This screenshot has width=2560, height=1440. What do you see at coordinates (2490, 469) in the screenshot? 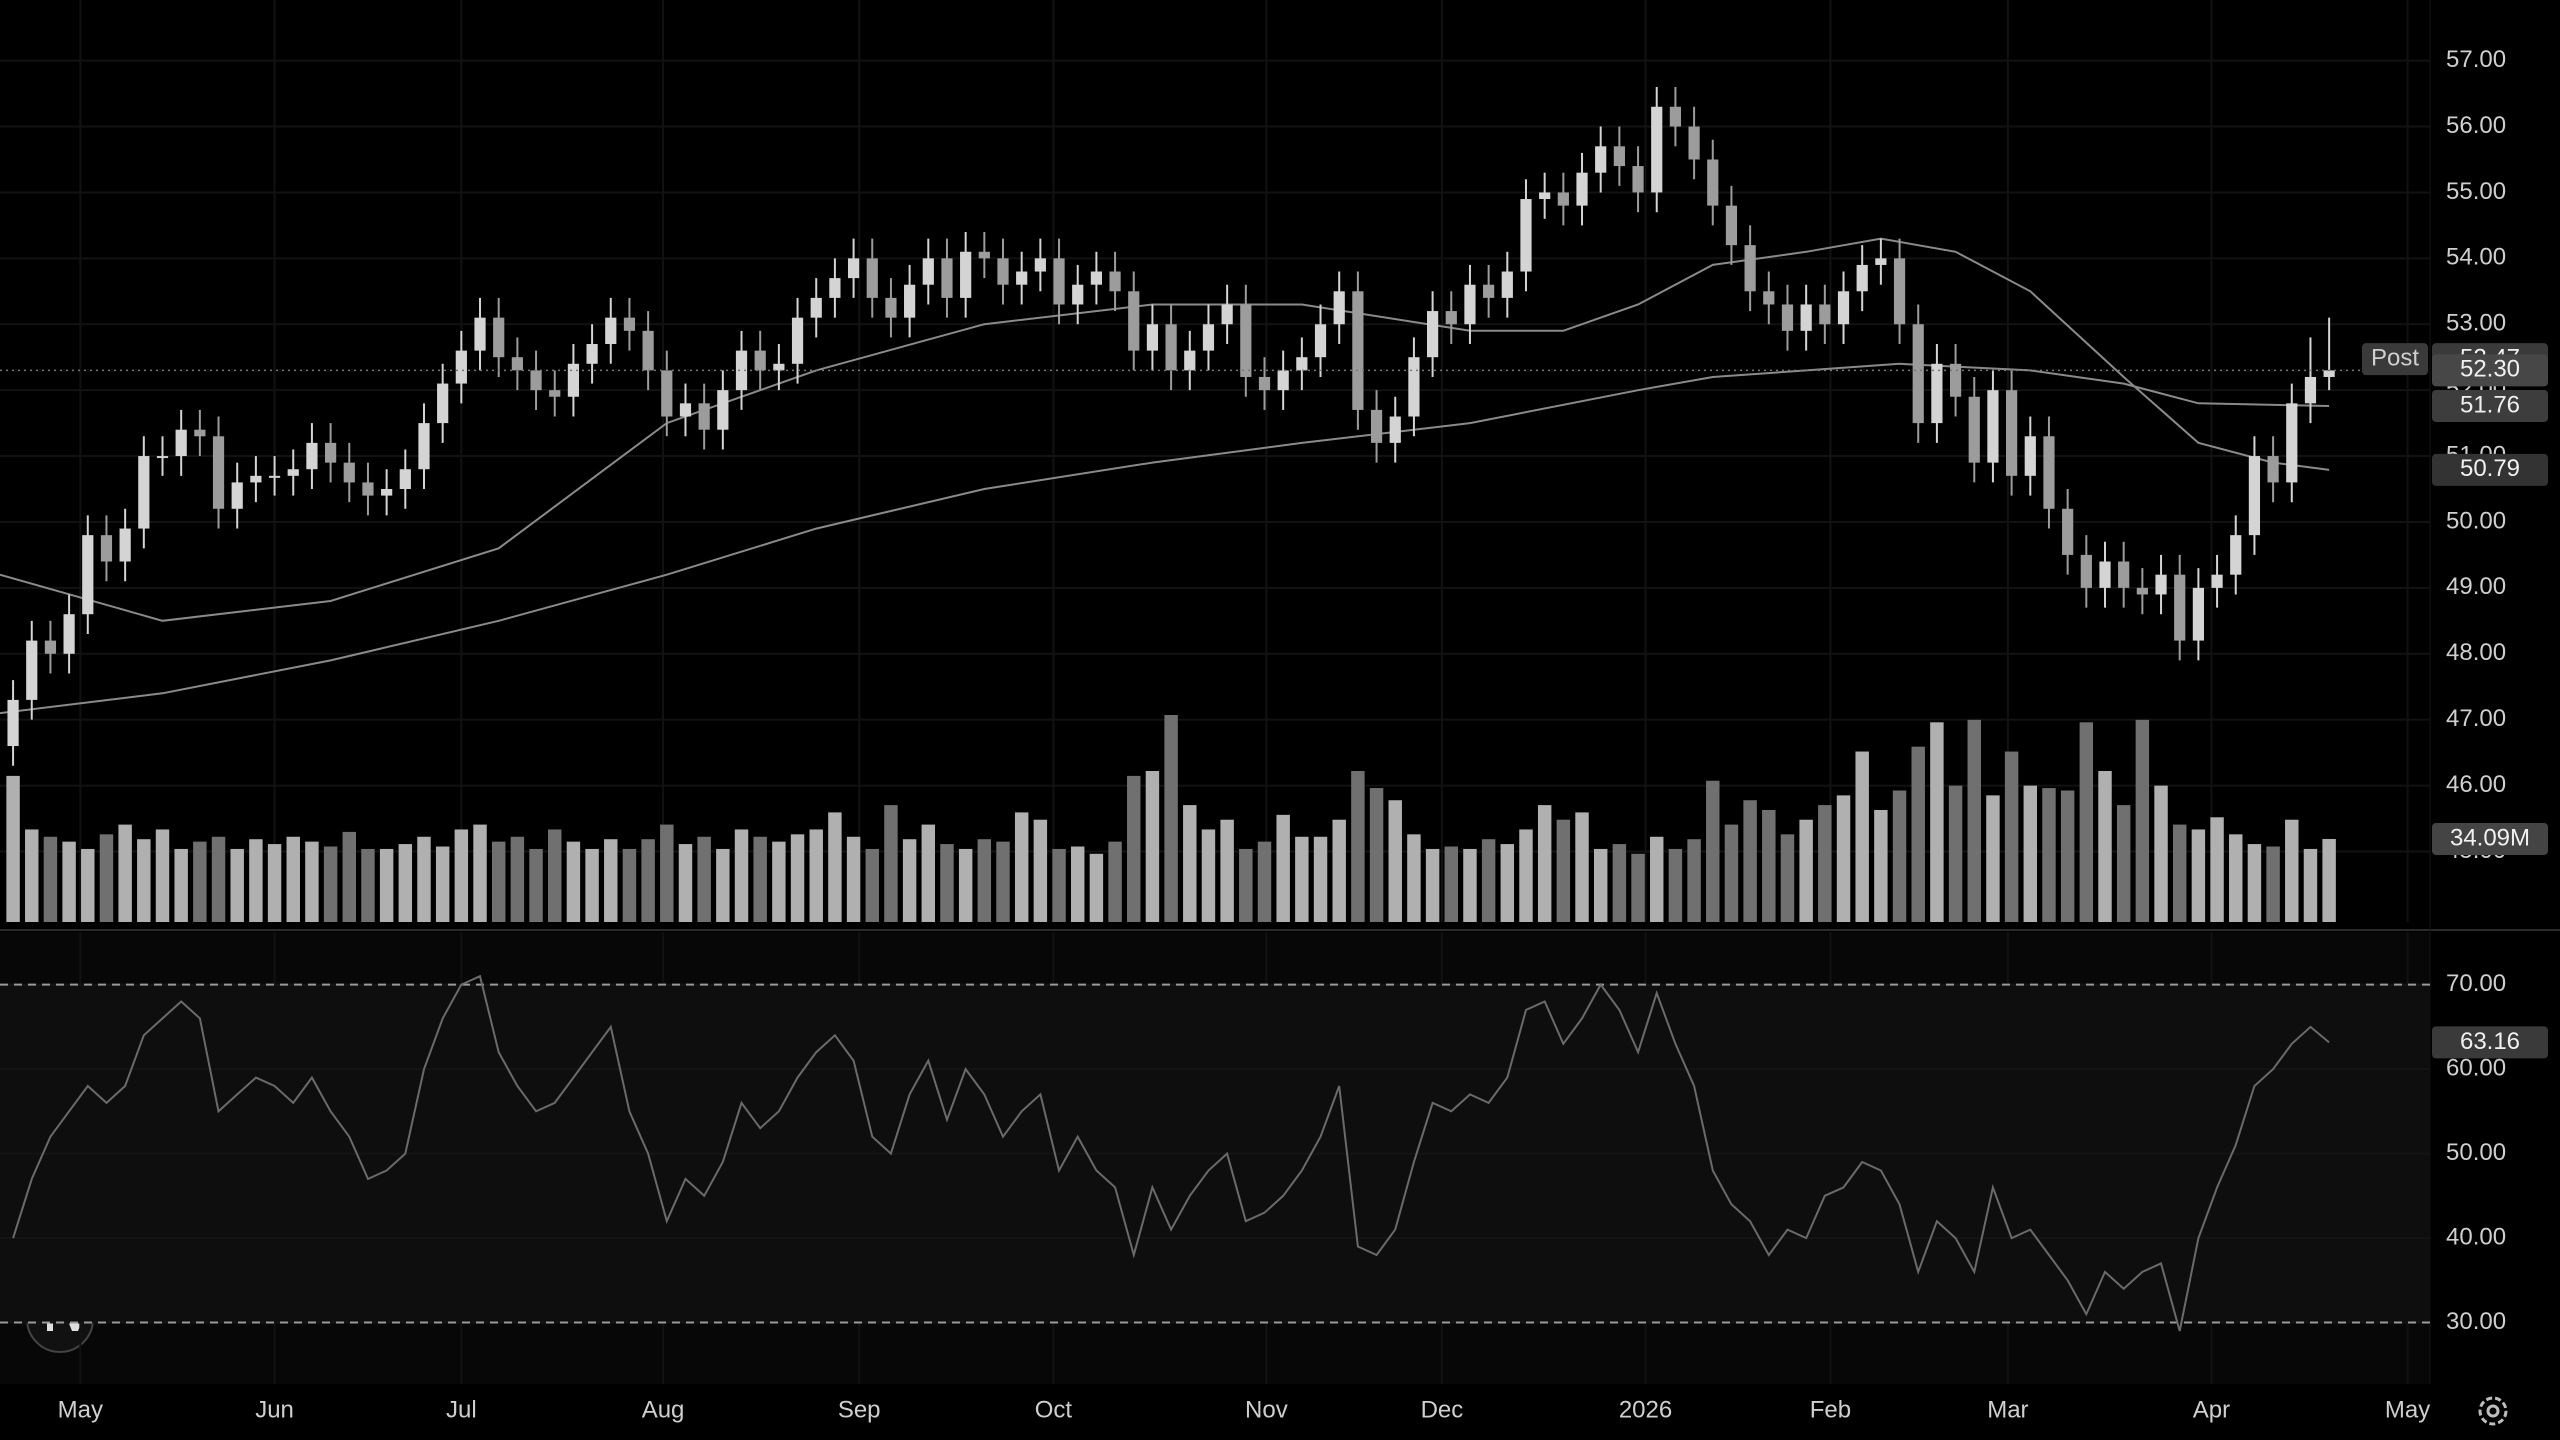
I see `price-badge` at bounding box center [2490, 469].